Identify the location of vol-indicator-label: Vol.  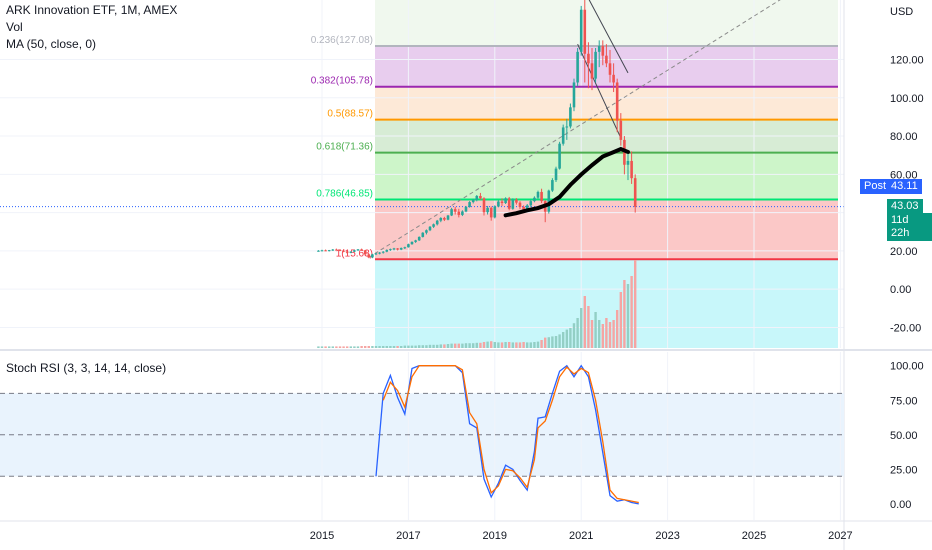
(14, 27).